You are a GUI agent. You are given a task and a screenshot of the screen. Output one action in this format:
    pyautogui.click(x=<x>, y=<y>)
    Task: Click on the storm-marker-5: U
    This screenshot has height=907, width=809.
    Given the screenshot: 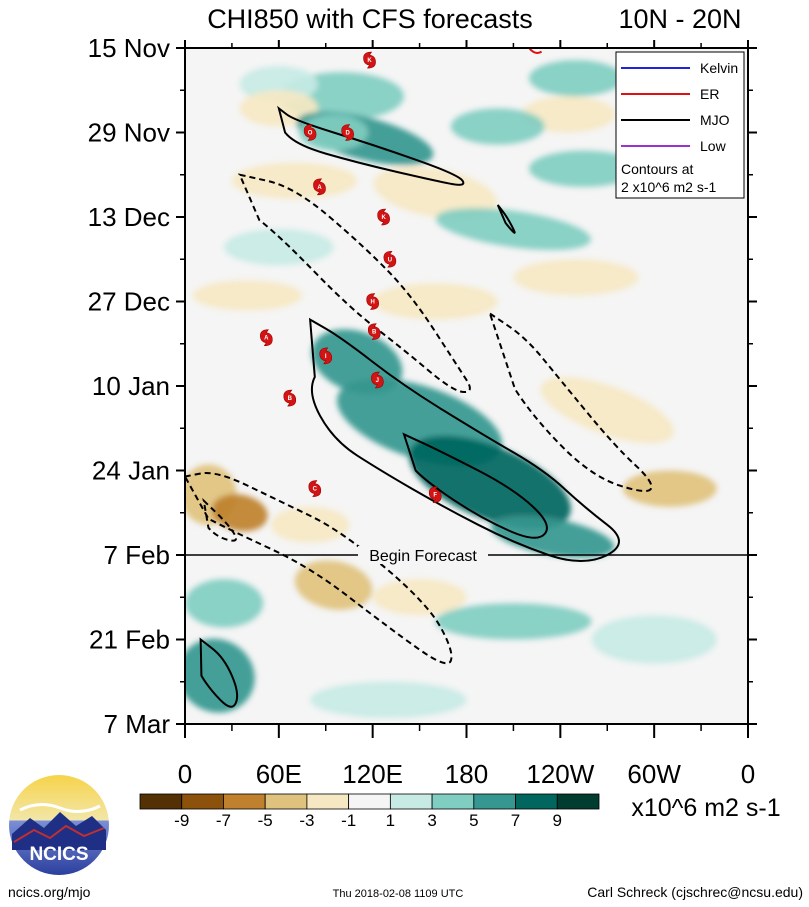 What is the action you would take?
    pyautogui.click(x=390, y=259)
    